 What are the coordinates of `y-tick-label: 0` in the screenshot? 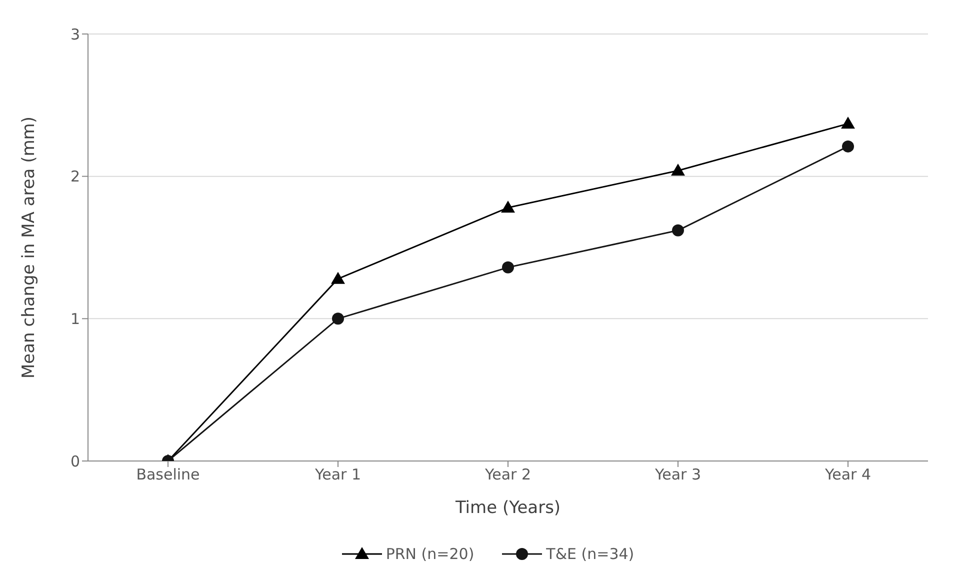 It's located at (75, 461).